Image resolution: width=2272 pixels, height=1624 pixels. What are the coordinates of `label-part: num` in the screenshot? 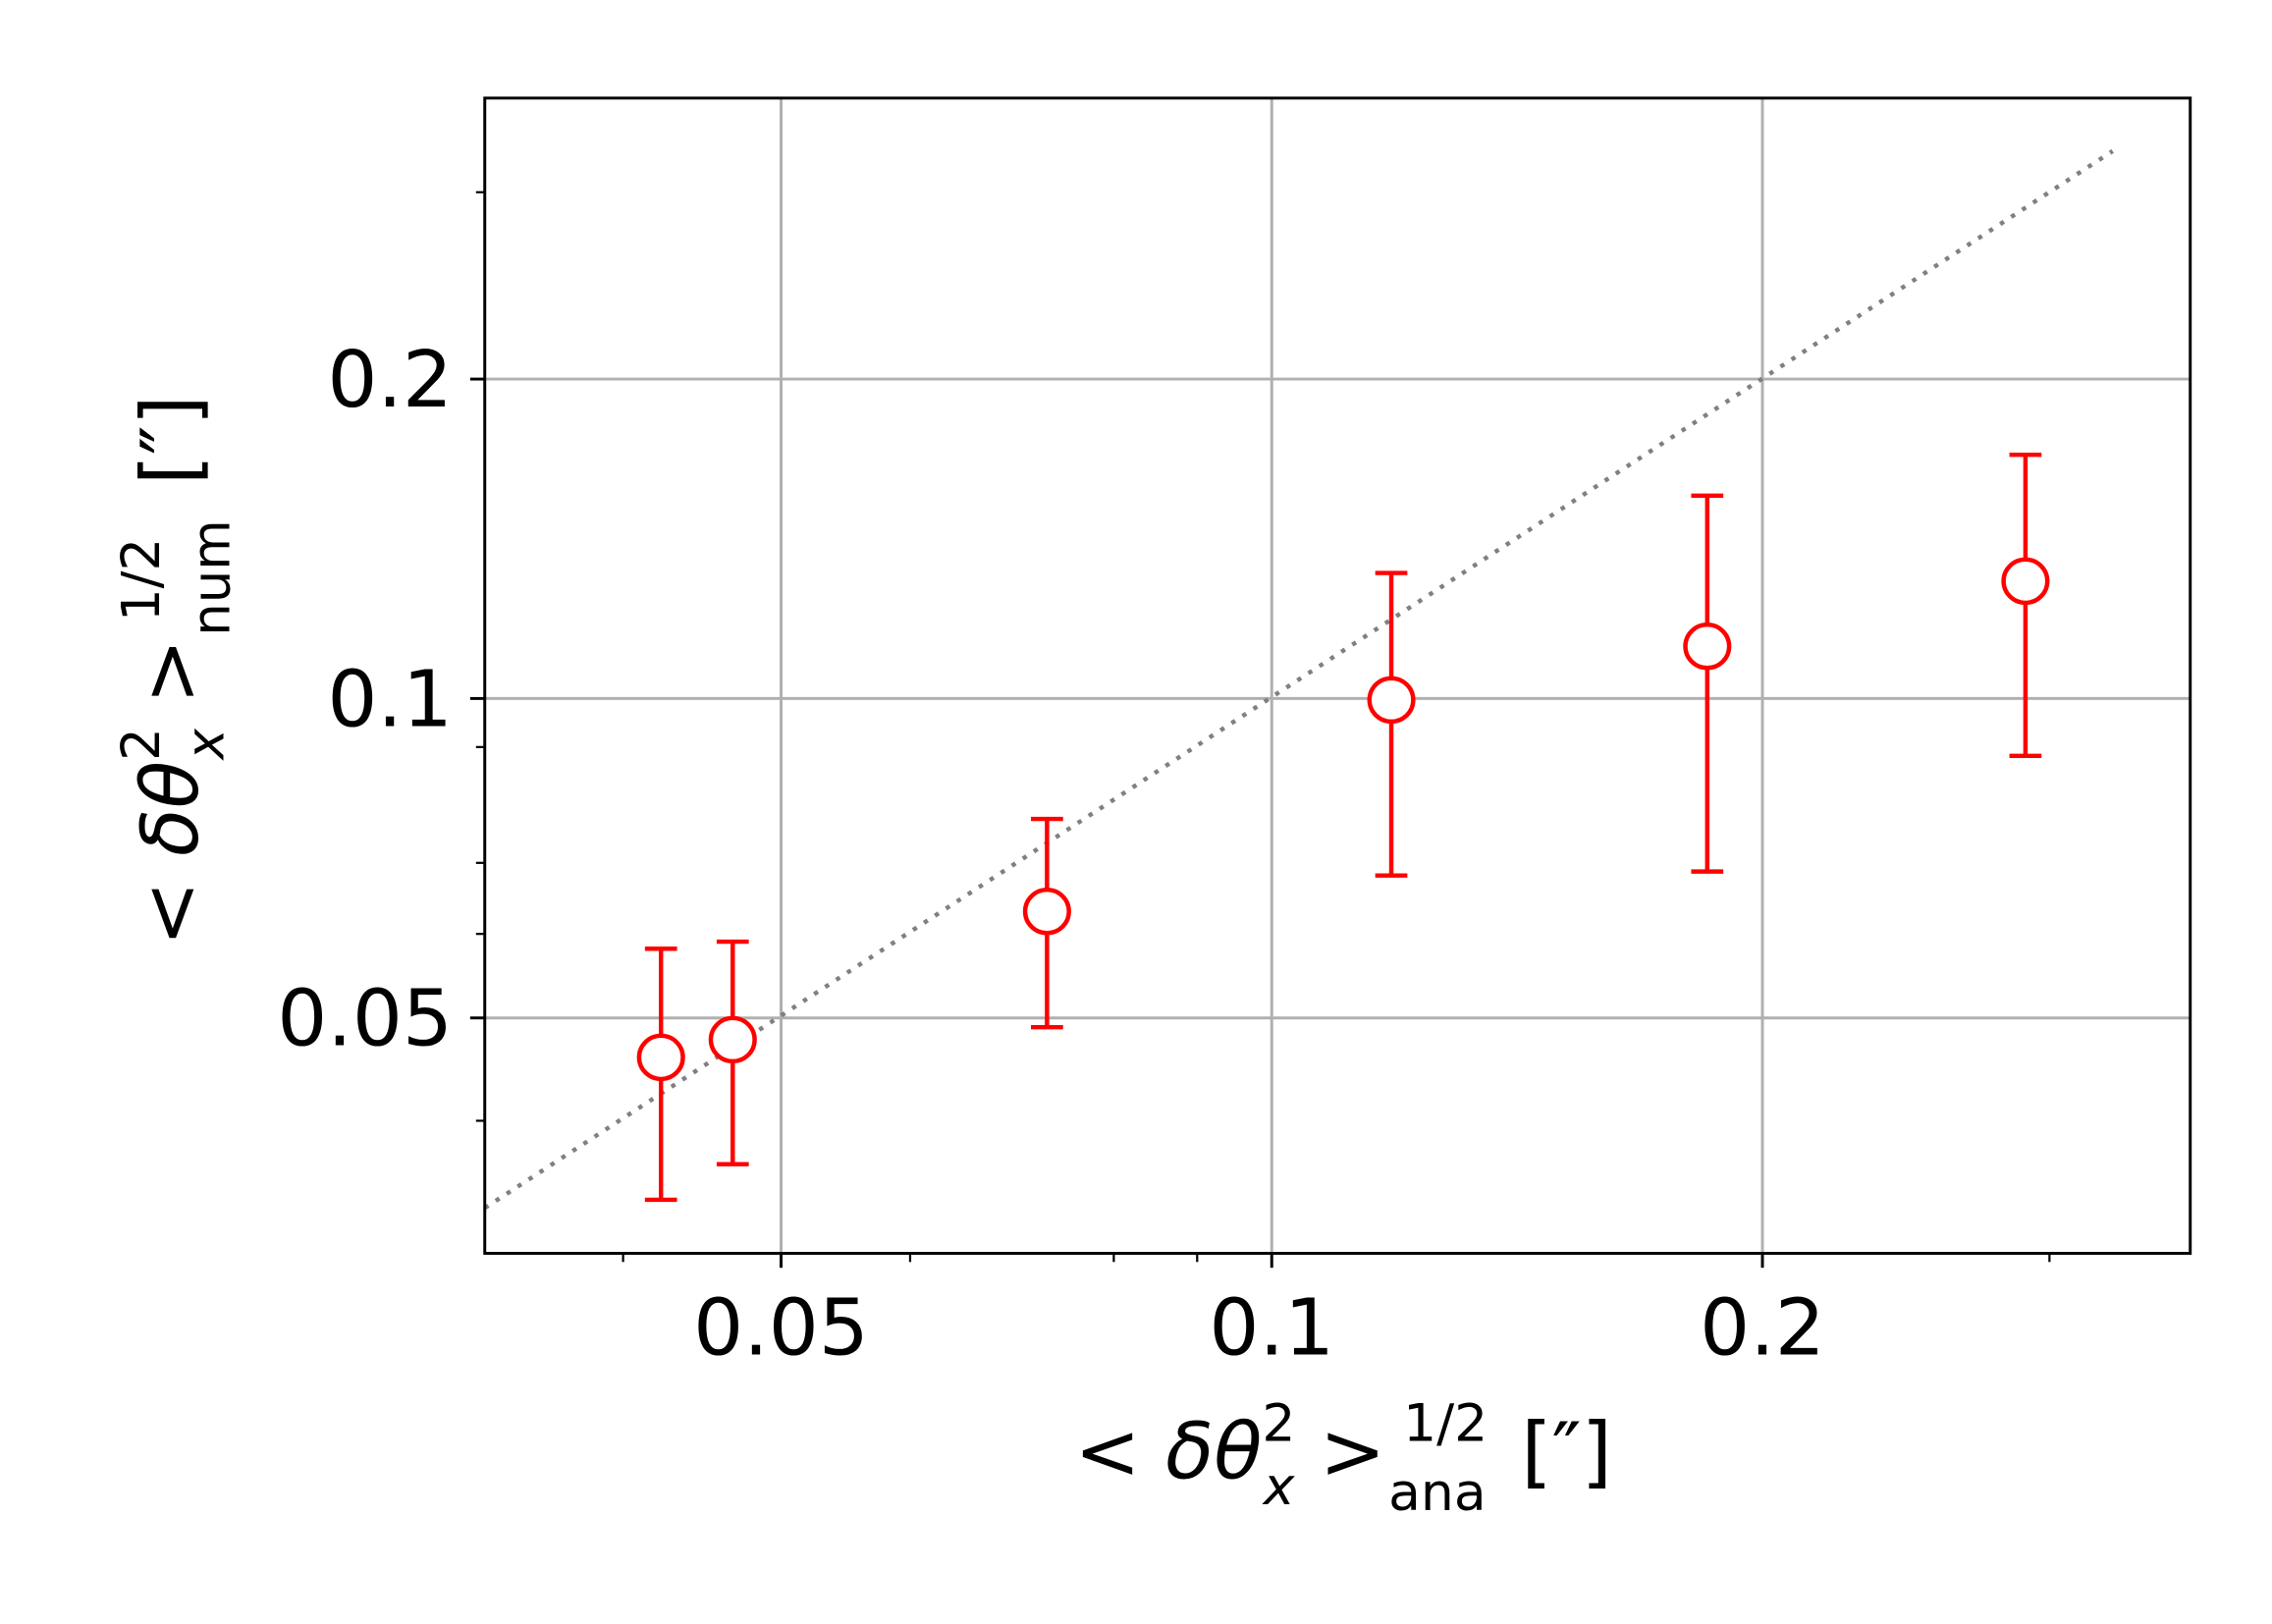 It's located at (211, 577).